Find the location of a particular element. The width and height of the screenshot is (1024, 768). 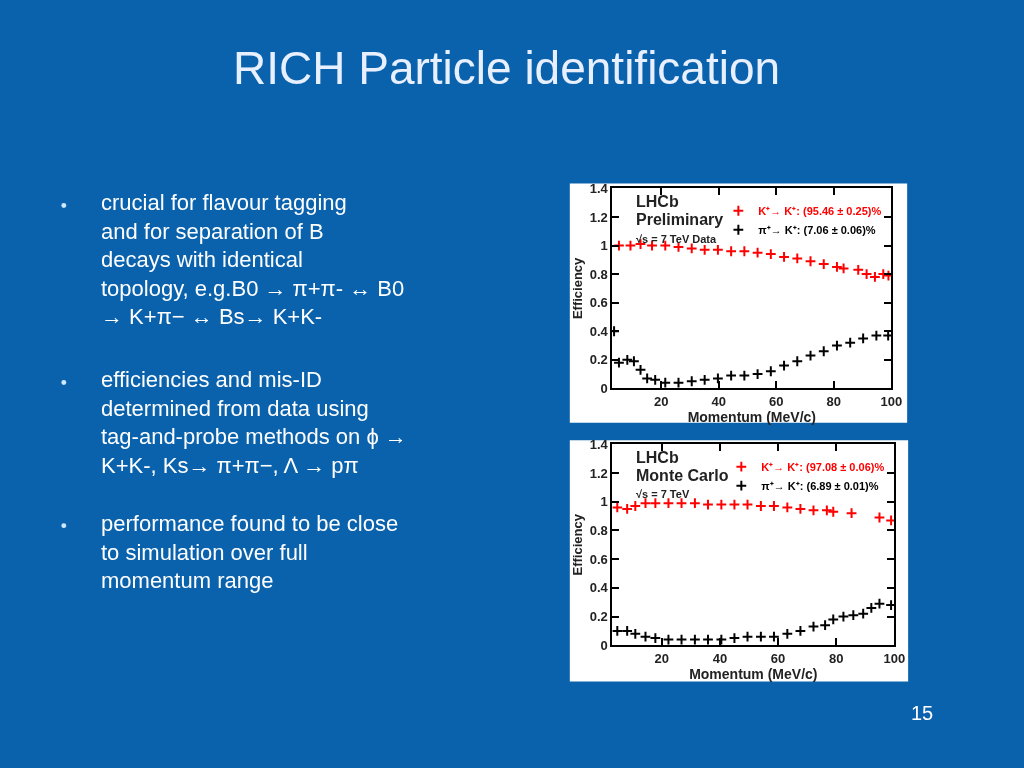

text: 15 is located at coordinates (922, 713).